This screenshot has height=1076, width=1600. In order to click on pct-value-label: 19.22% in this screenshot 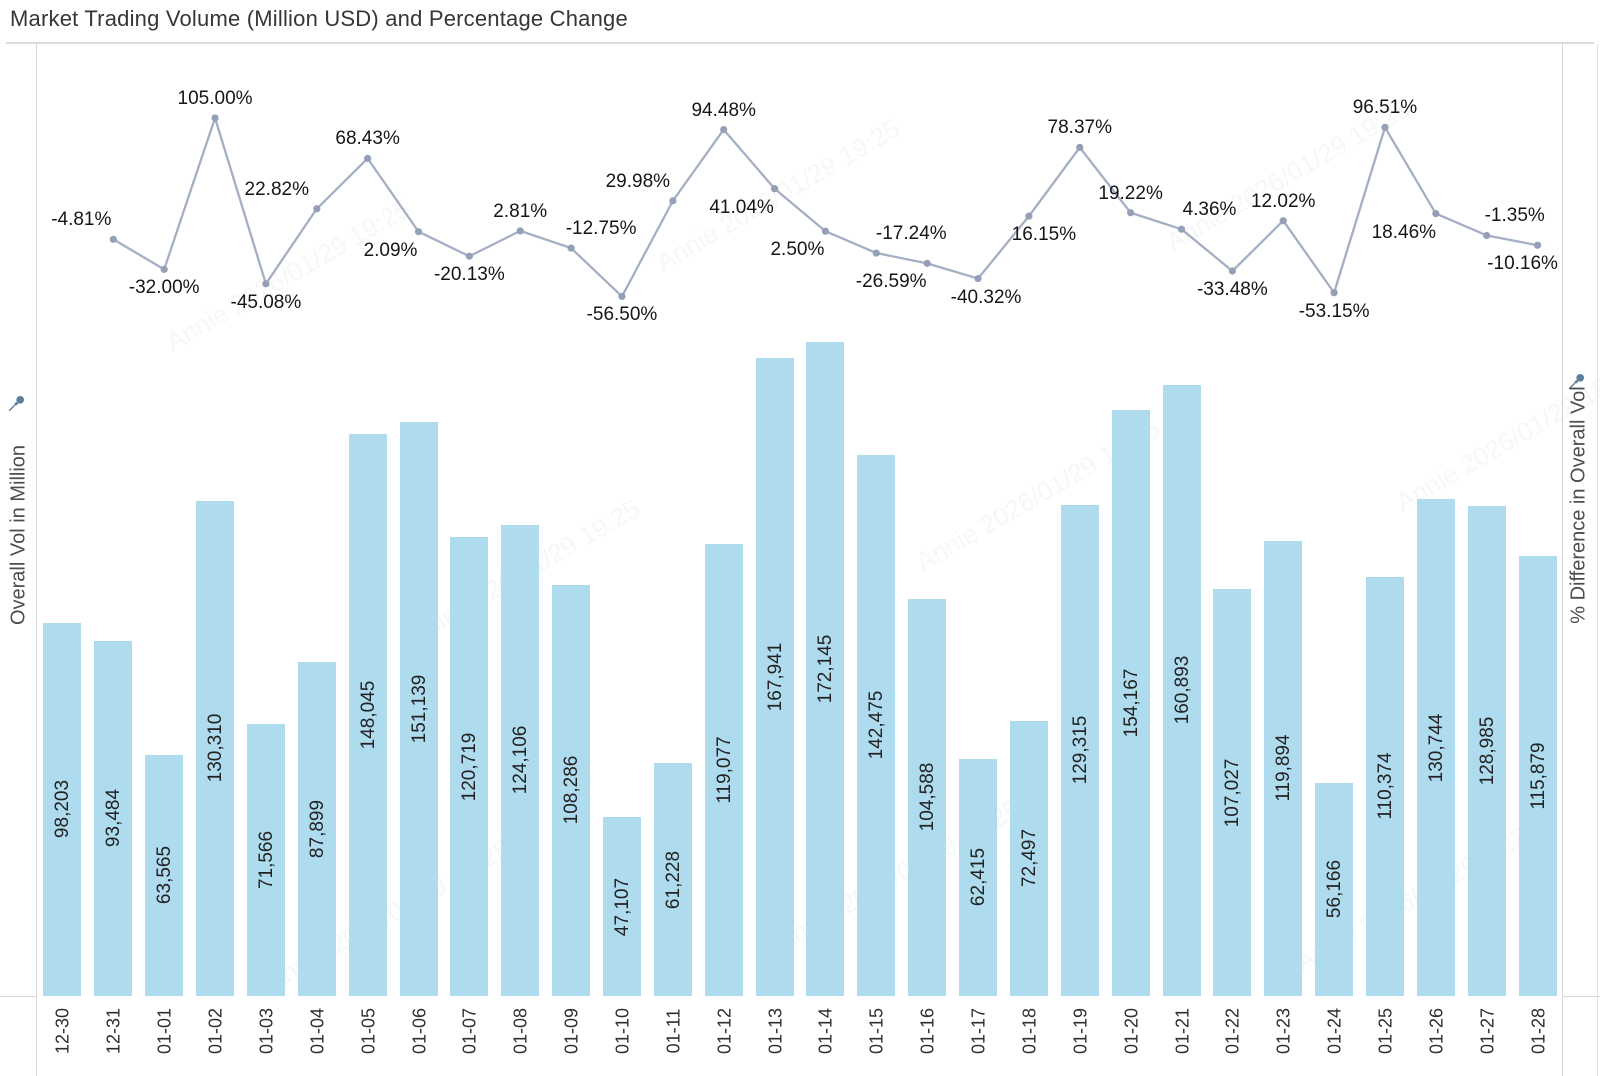, I will do `click(1130, 193)`.